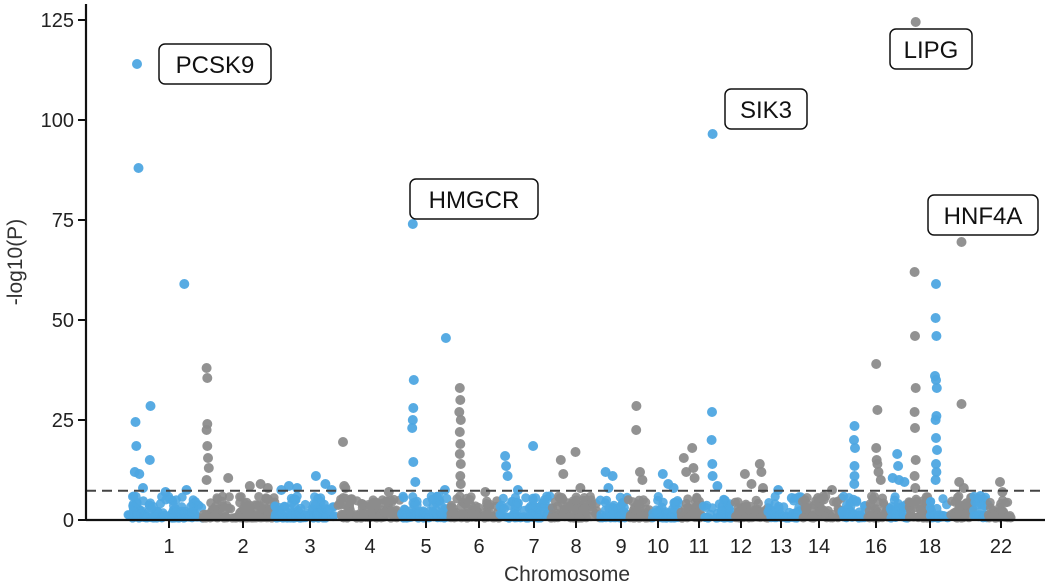  What do you see at coordinates (1001, 547) in the screenshot?
I see `x-tick-label: 22` at bounding box center [1001, 547].